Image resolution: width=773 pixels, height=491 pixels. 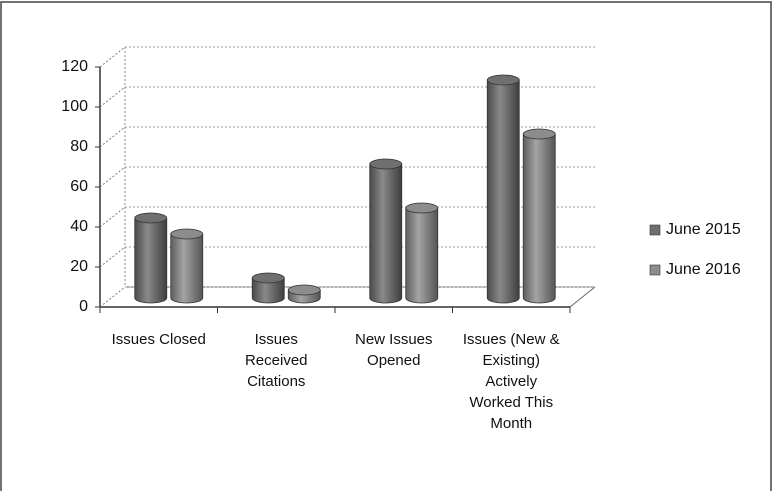 What do you see at coordinates (74, 66) in the screenshot?
I see `y-tick-label: 120` at bounding box center [74, 66].